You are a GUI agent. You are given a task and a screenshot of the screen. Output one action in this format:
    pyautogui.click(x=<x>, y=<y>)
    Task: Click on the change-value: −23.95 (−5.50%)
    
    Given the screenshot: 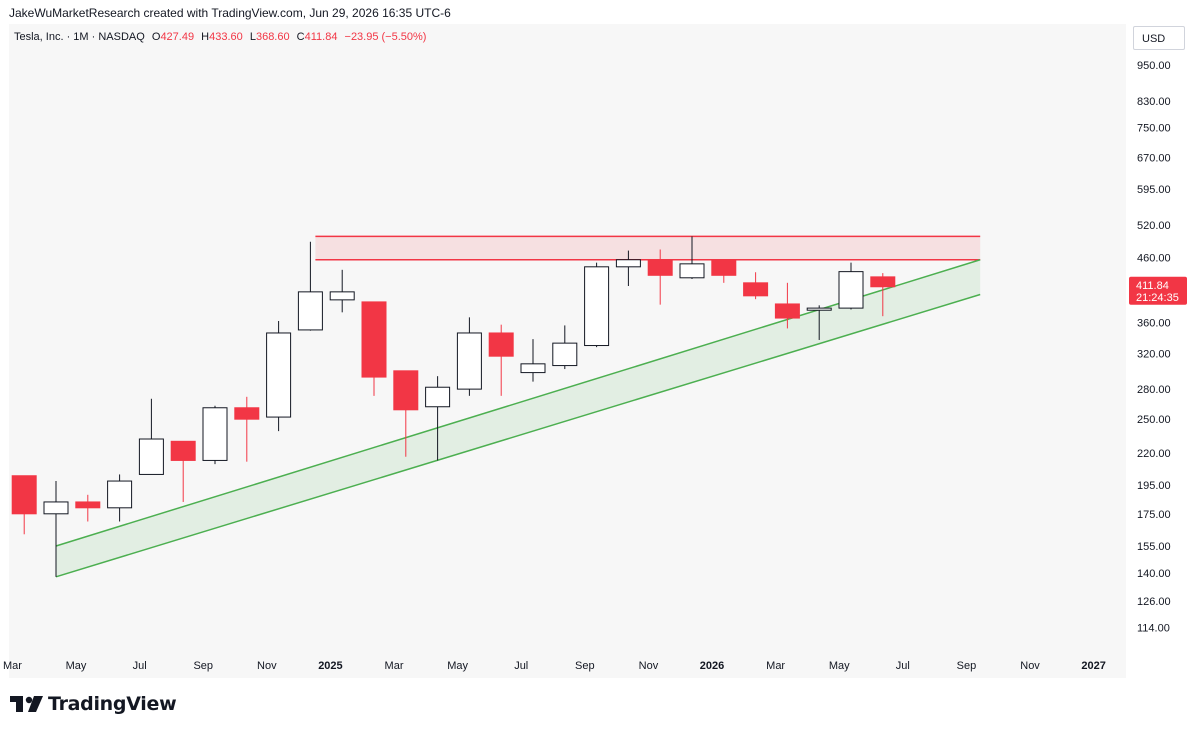 What is the action you would take?
    pyautogui.click(x=385, y=37)
    